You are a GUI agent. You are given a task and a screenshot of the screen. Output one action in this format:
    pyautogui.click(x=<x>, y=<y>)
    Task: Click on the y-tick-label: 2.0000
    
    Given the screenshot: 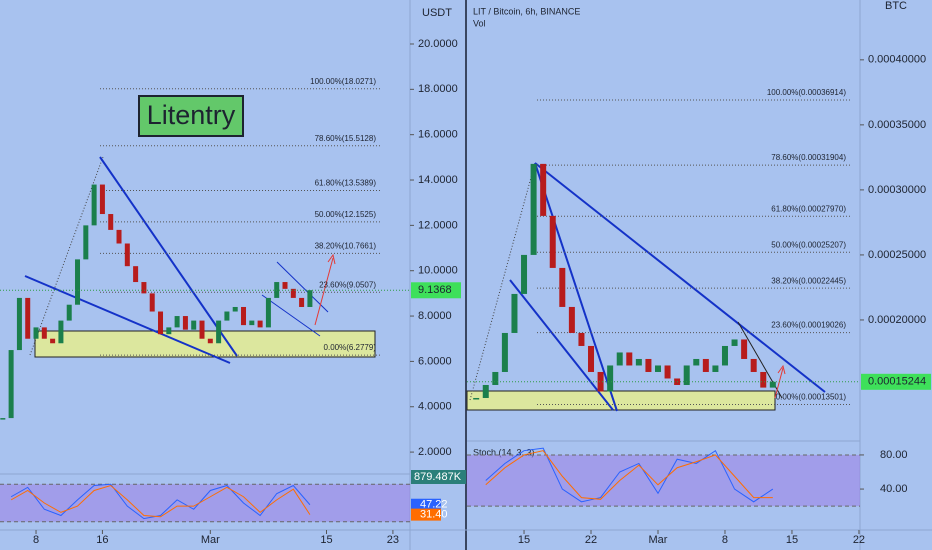 What is the action you would take?
    pyautogui.click(x=435, y=452)
    